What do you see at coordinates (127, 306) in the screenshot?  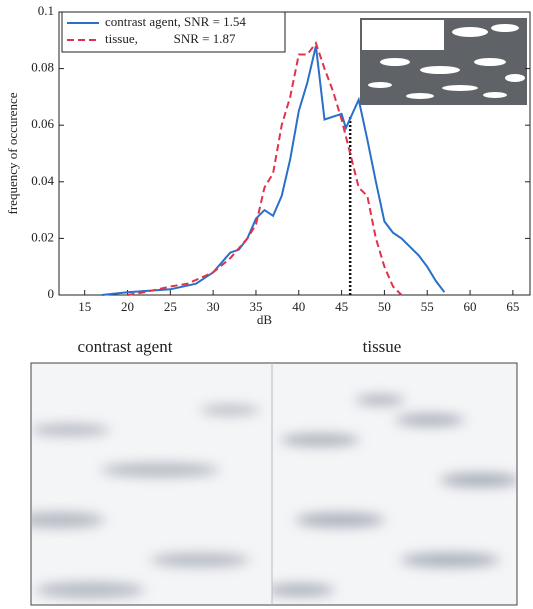 I see `x-tick-label: 20` at bounding box center [127, 306].